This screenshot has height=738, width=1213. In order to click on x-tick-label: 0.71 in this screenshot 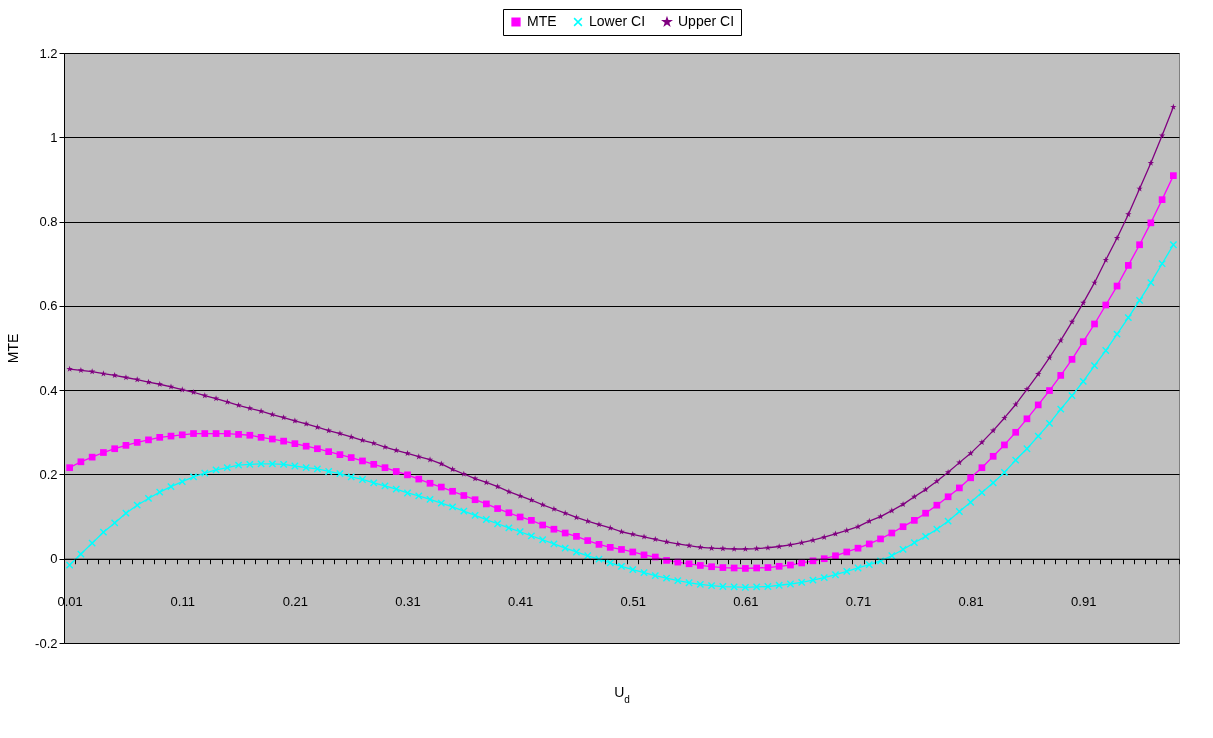, I will do `click(858, 602)`.